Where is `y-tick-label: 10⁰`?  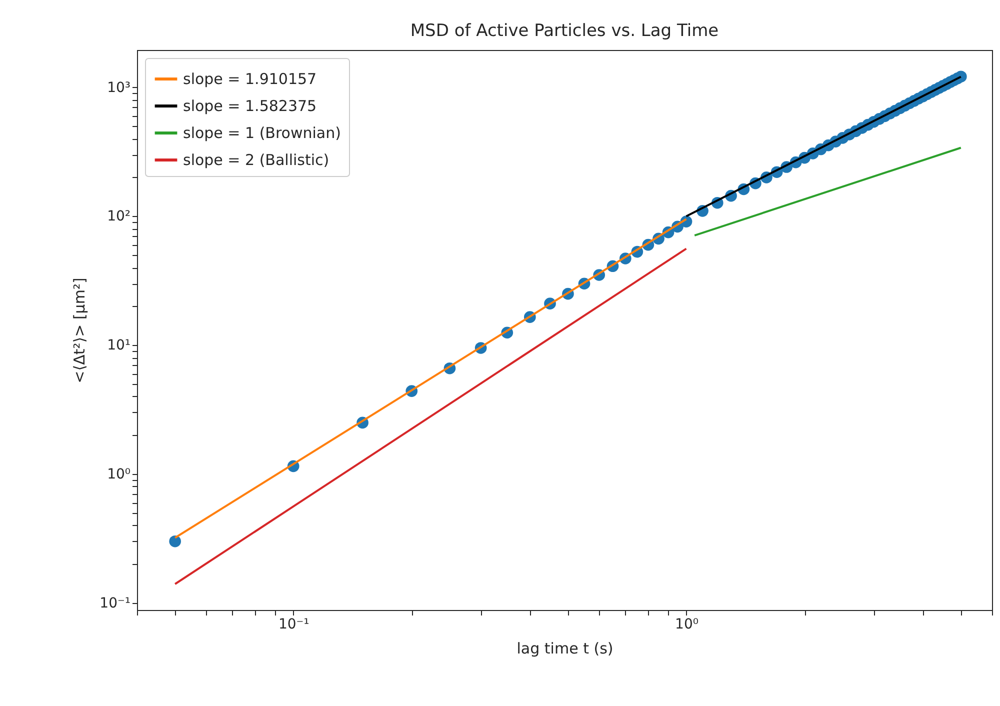 y-tick-label: 10⁰ is located at coordinates (119, 474).